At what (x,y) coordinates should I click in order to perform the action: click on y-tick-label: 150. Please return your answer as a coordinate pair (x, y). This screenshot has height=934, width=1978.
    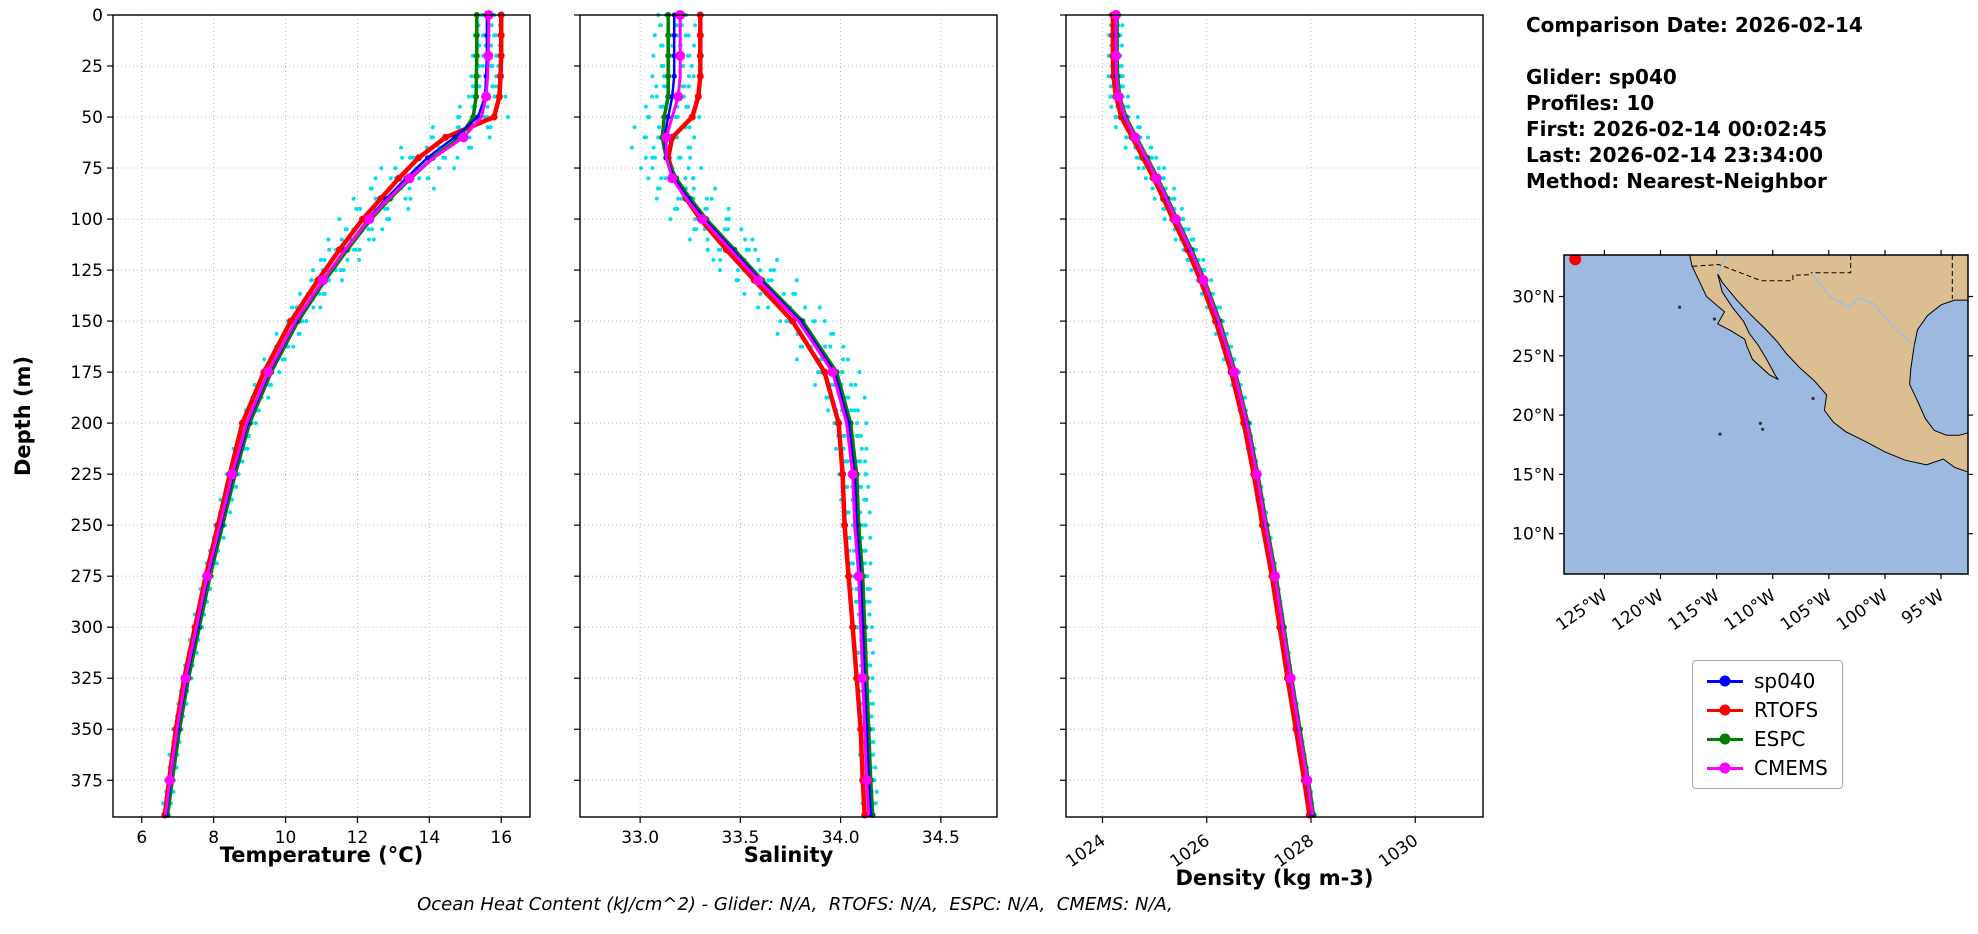
    Looking at the image, I should click on (87, 322).